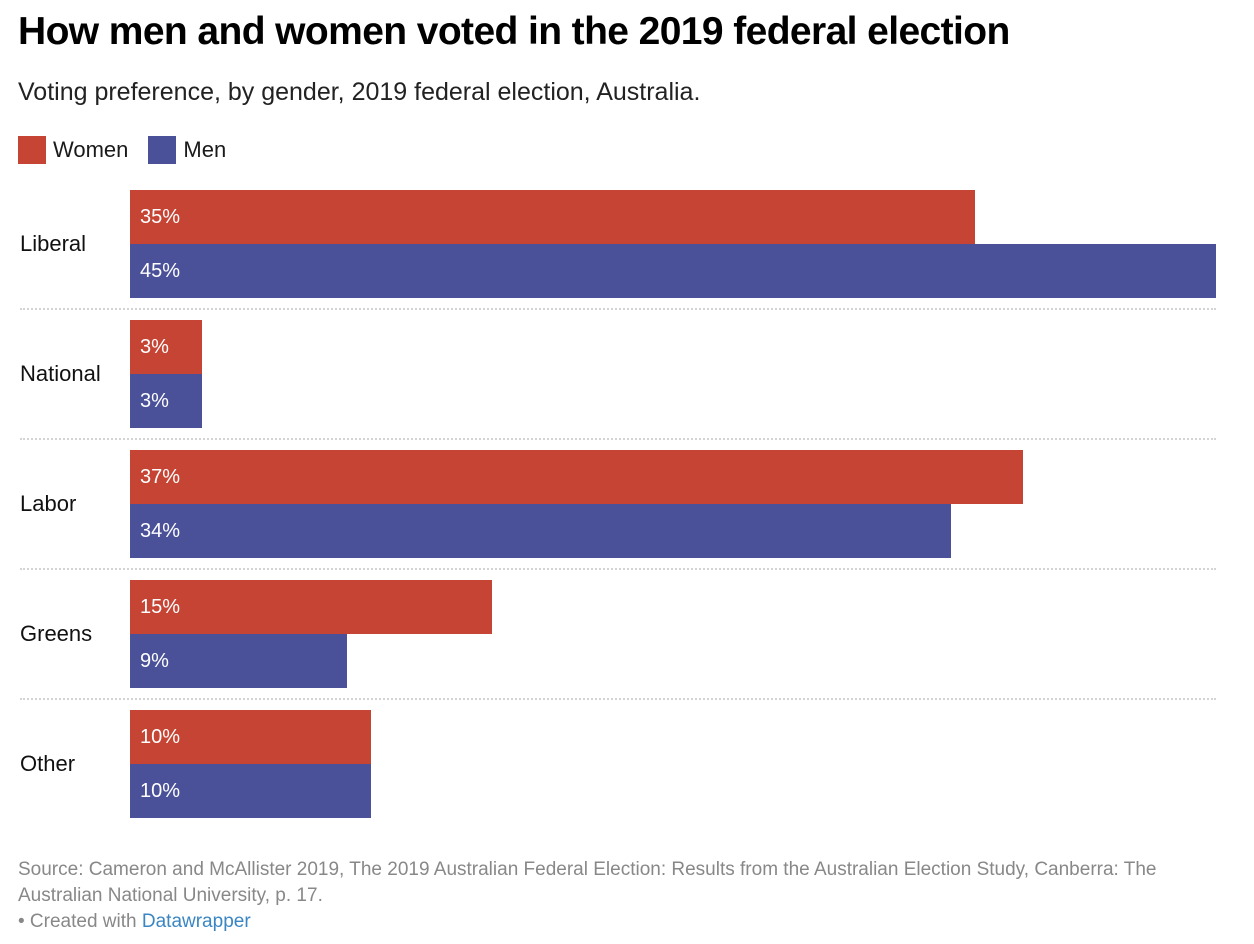  I want to click on datawrapper-link: Datawrapper, so click(196, 921).